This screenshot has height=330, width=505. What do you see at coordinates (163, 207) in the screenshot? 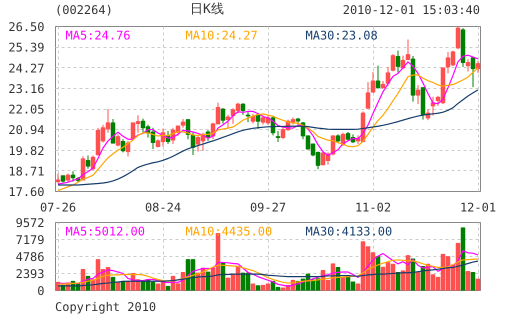
I see `x-tick-label: 08-24` at bounding box center [163, 207].